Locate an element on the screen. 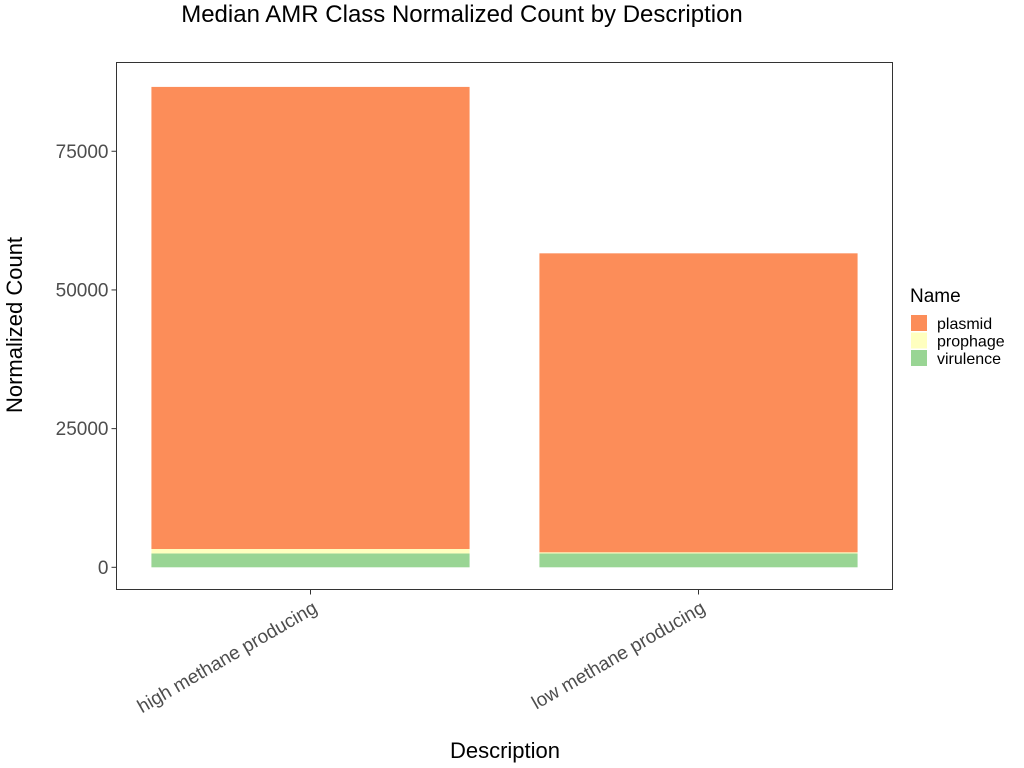  x-tick-label: high methane producing is located at coordinates (227, 658).